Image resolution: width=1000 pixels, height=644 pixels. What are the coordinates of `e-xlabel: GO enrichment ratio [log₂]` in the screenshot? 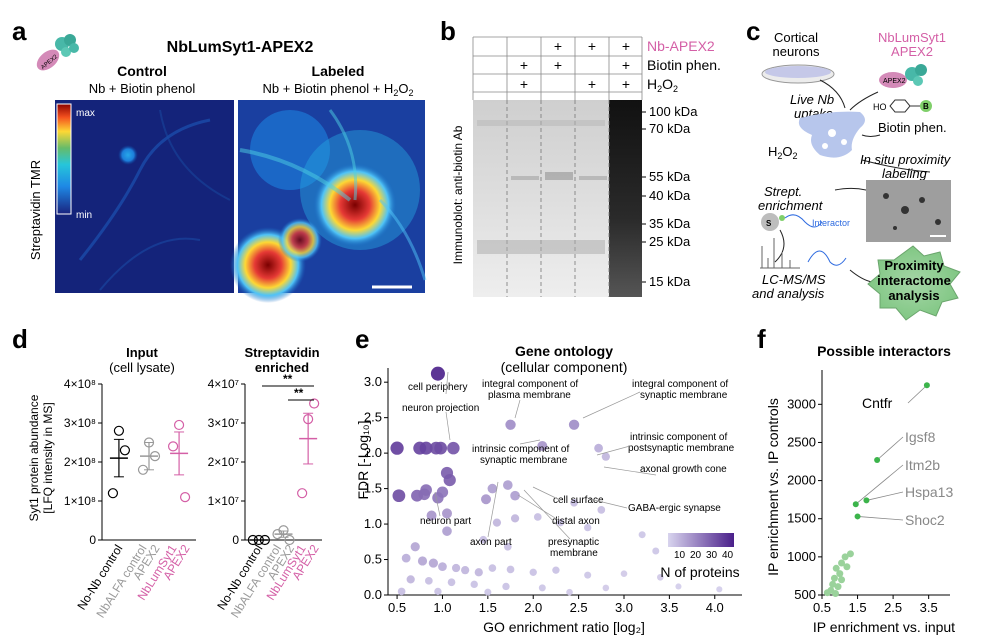 It's located at (564, 627).